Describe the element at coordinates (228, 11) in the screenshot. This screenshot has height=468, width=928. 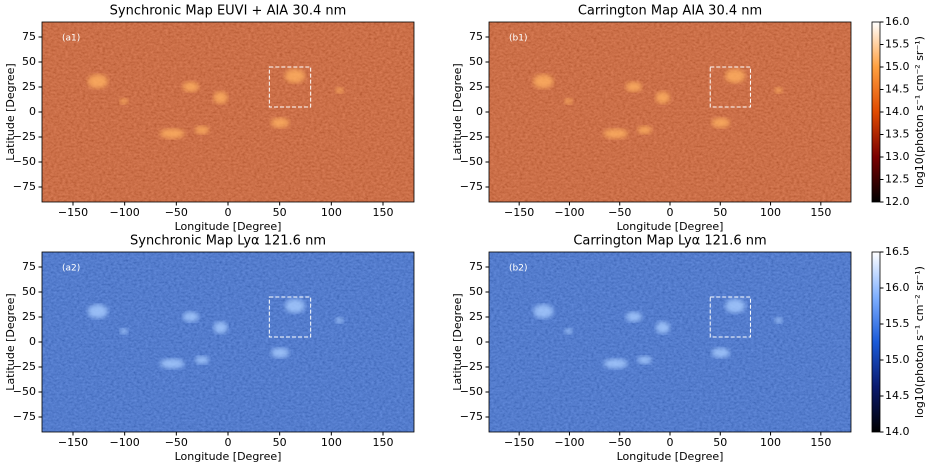
I see `chart-title: Synchronic Map EUVI + AIA 30.4 nm` at that location.